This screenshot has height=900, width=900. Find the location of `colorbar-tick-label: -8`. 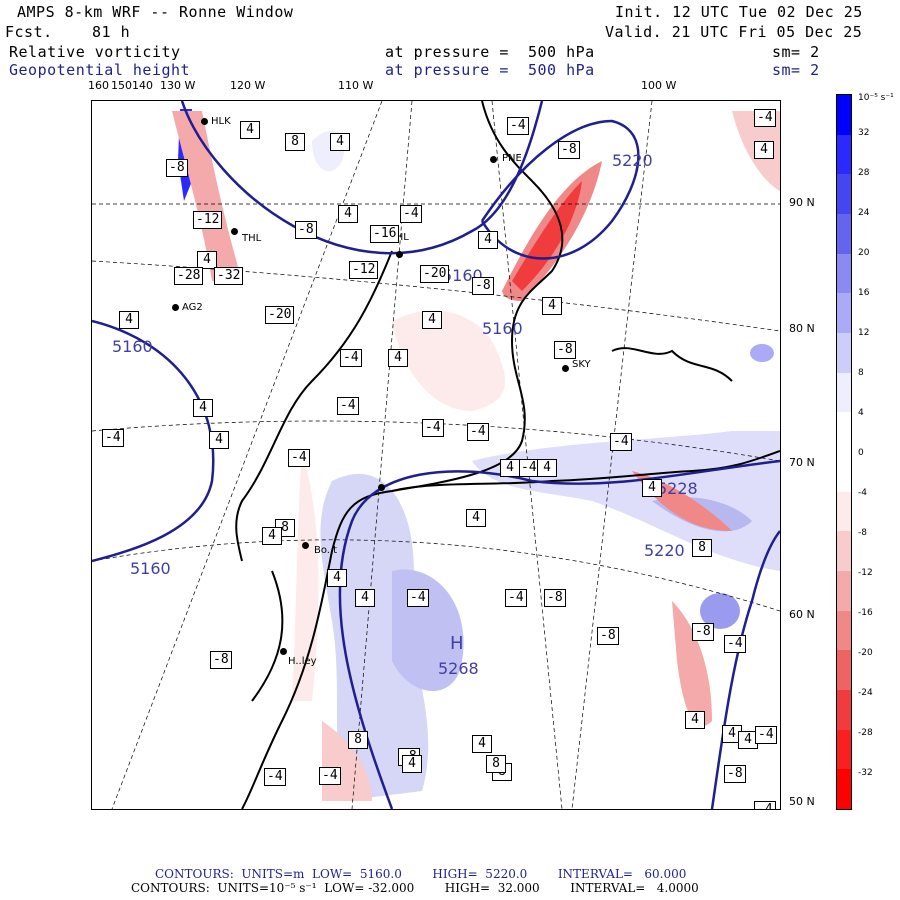

colorbar-tick-label: -8 is located at coordinates (862, 533).